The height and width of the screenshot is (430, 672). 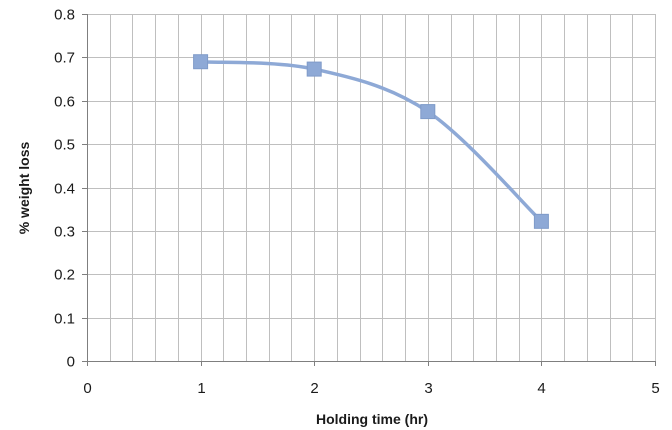 I want to click on x-axis-title: Holding time (hr), so click(x=372, y=419).